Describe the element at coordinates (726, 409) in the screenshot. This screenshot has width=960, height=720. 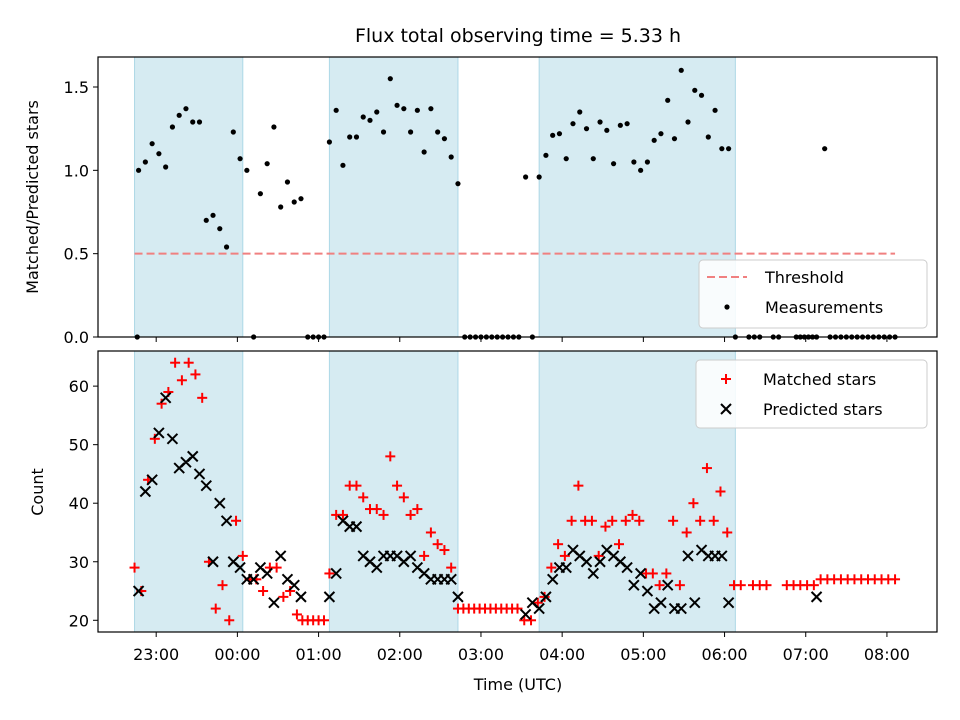
I see `legend-predicted-swatch-b` at that location.